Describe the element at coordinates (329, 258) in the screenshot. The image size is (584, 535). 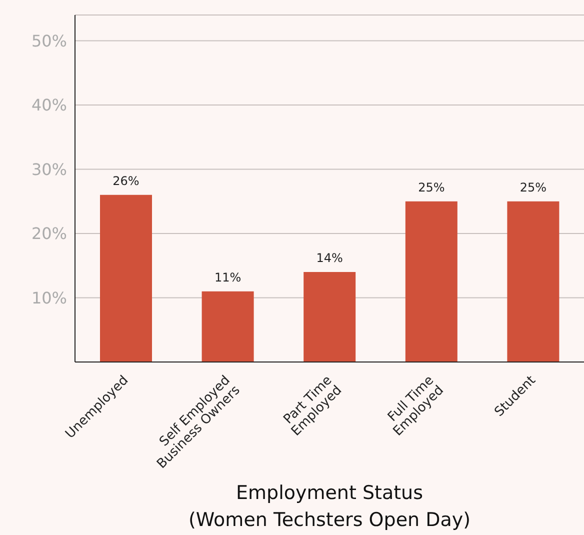
I see `data-label: 14%` at that location.